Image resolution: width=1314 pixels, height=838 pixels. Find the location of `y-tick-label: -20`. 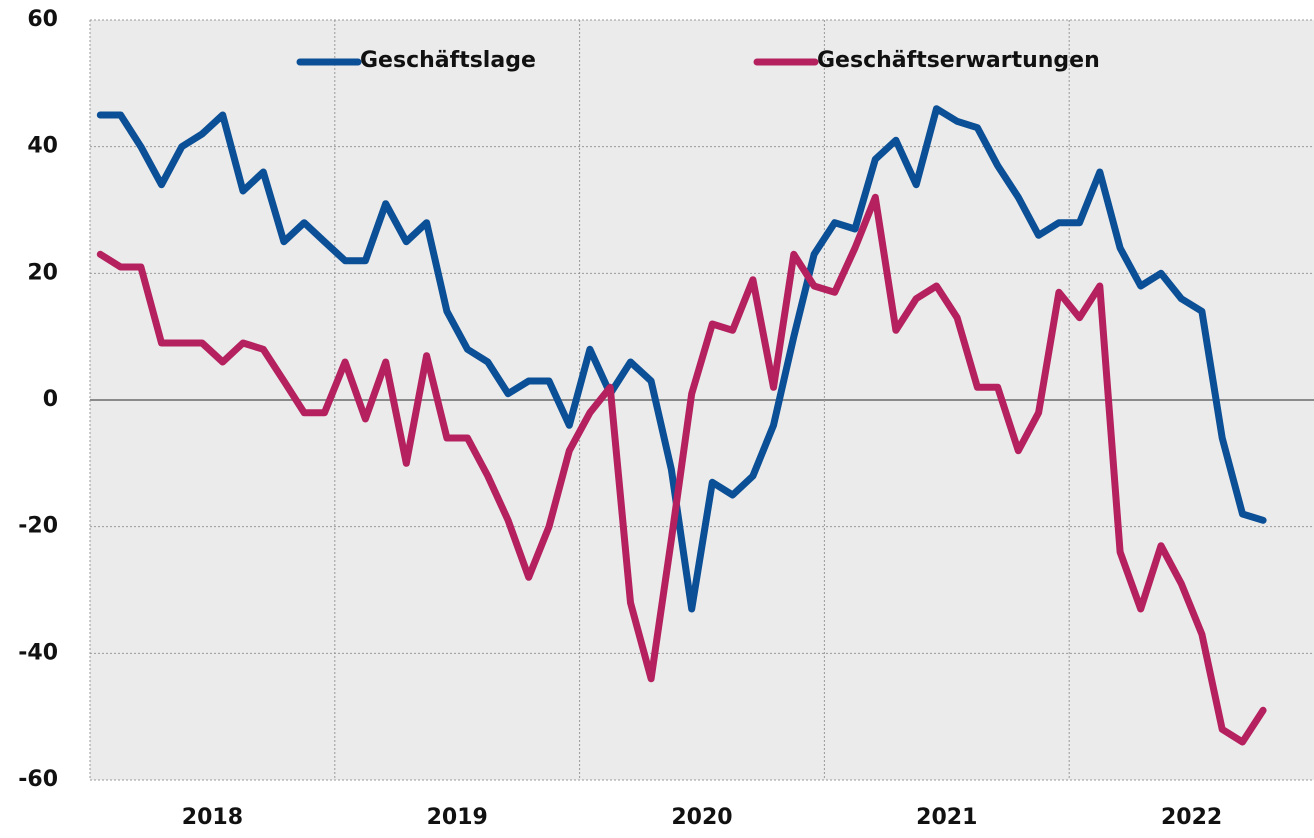

y-tick-label: -20 is located at coordinates (38, 526).